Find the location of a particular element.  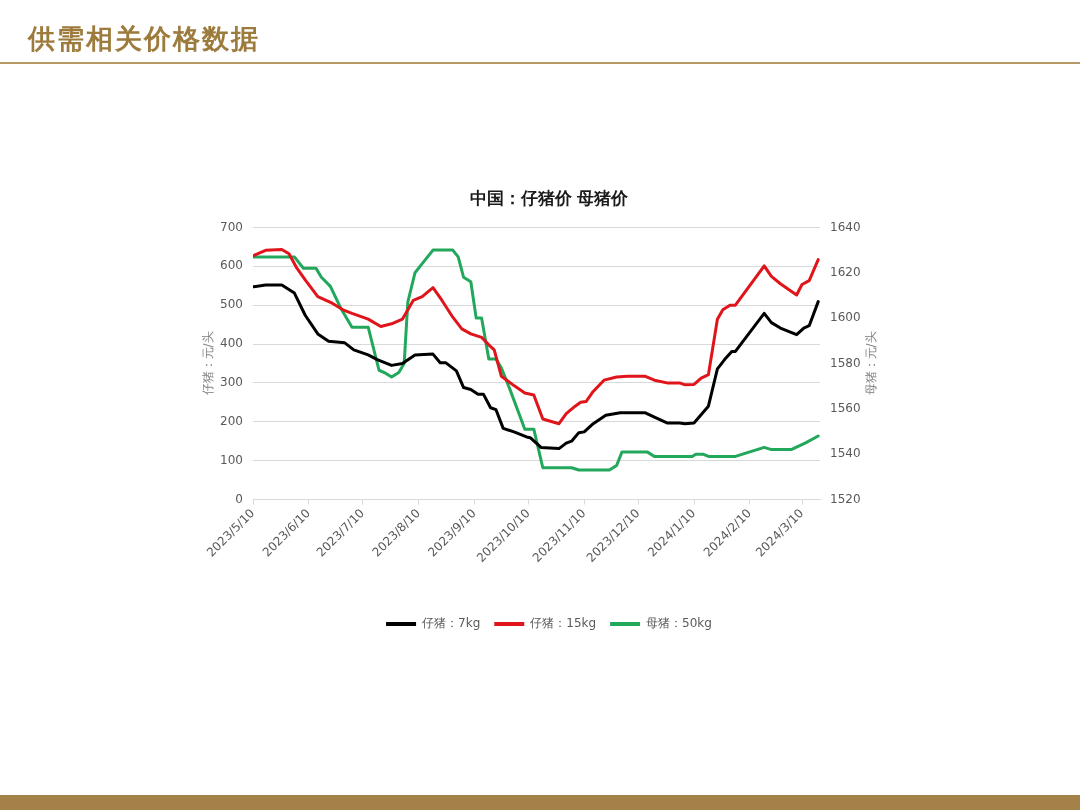

y-tick-label: 100 is located at coordinates (231, 459).